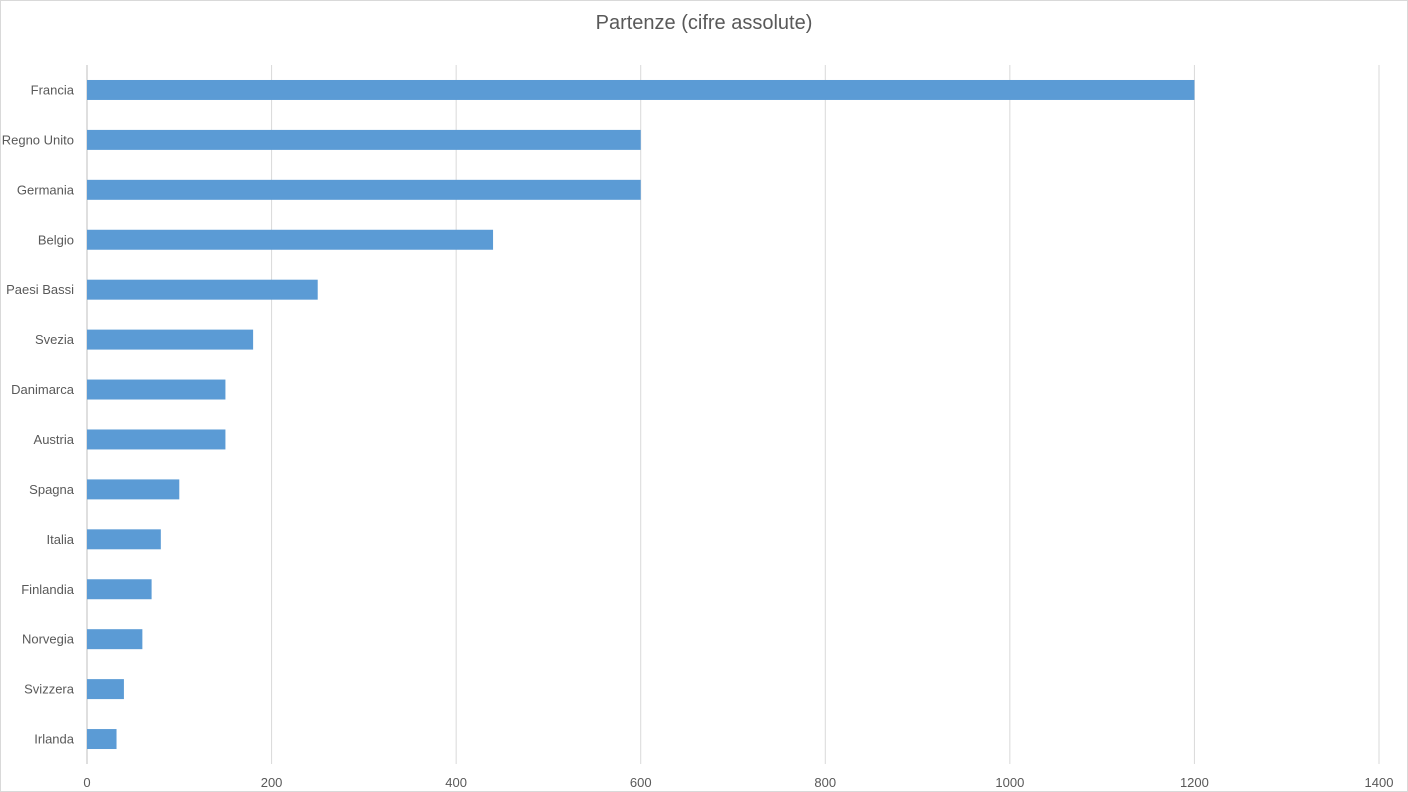  Describe the element at coordinates (1009, 782) in the screenshot. I see `x-tick-label: 1000` at that location.